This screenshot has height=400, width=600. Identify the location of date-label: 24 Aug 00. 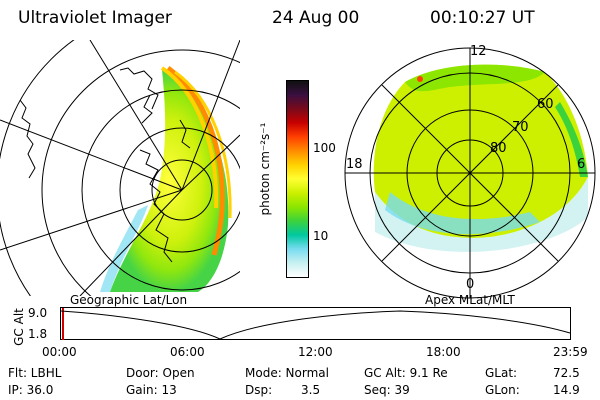
(316, 18).